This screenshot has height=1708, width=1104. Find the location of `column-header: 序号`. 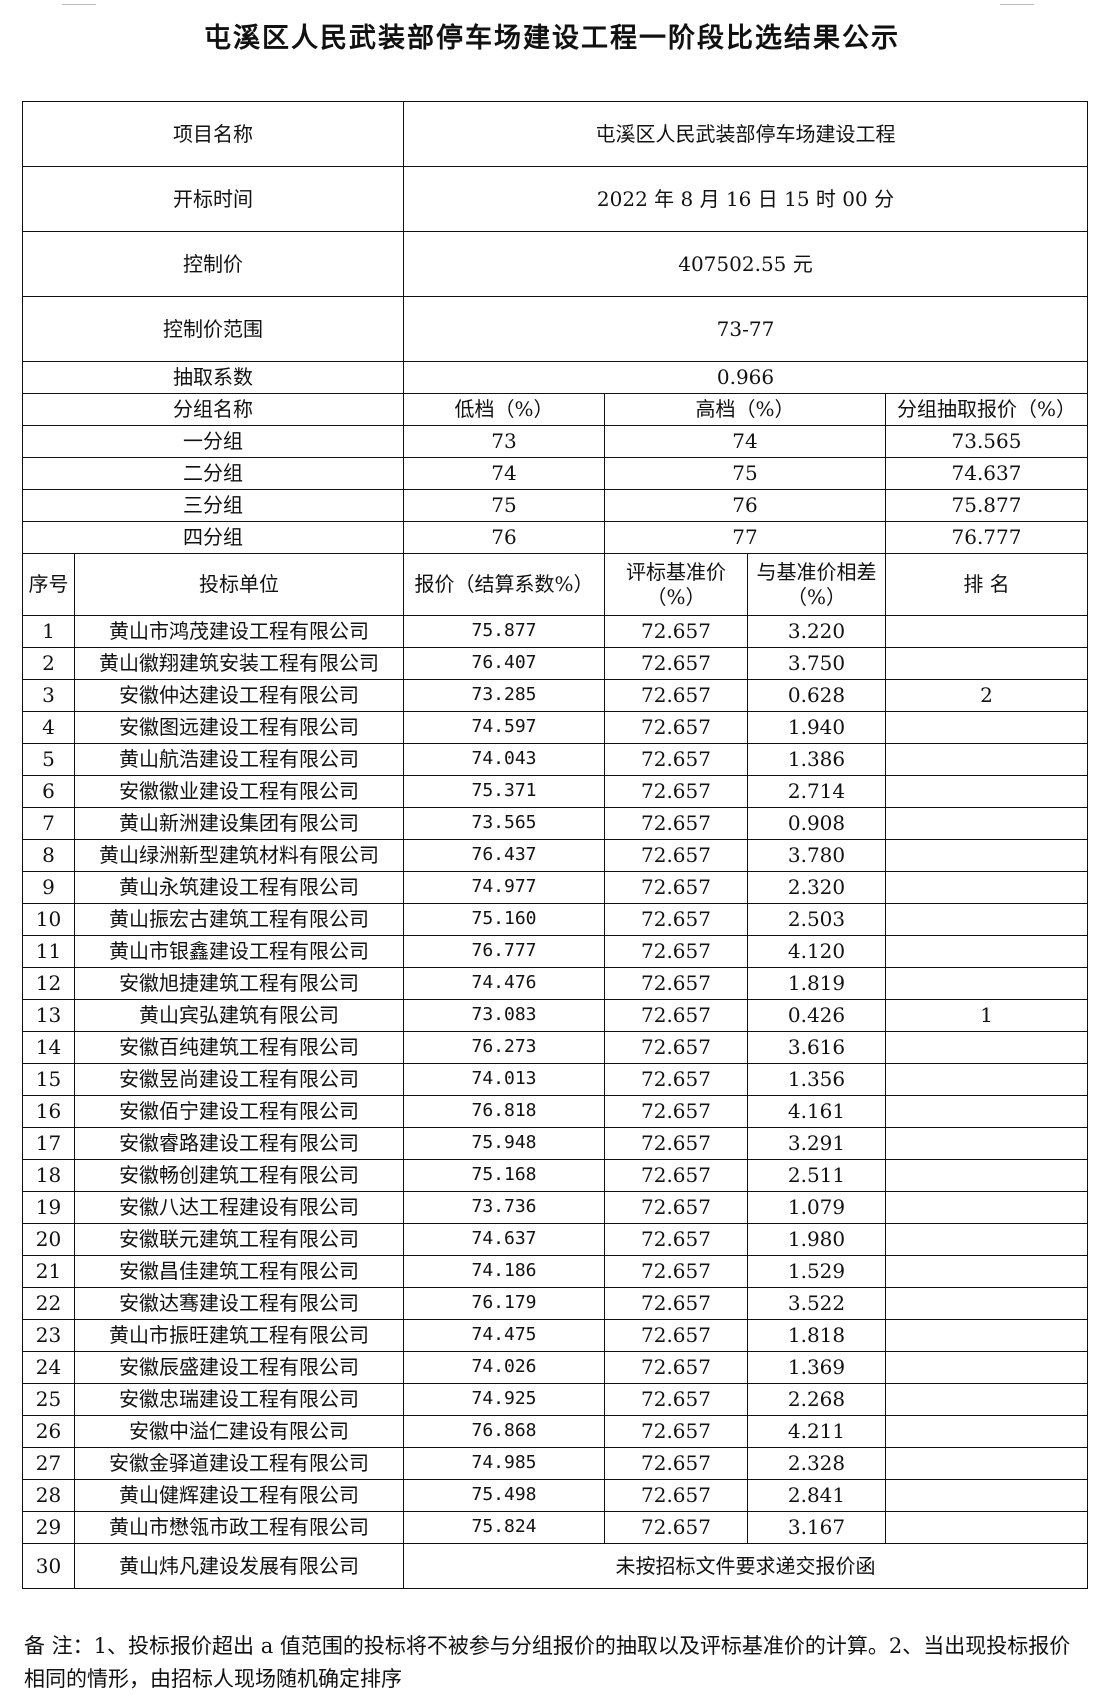

column-header: 序号 is located at coordinates (48, 584).